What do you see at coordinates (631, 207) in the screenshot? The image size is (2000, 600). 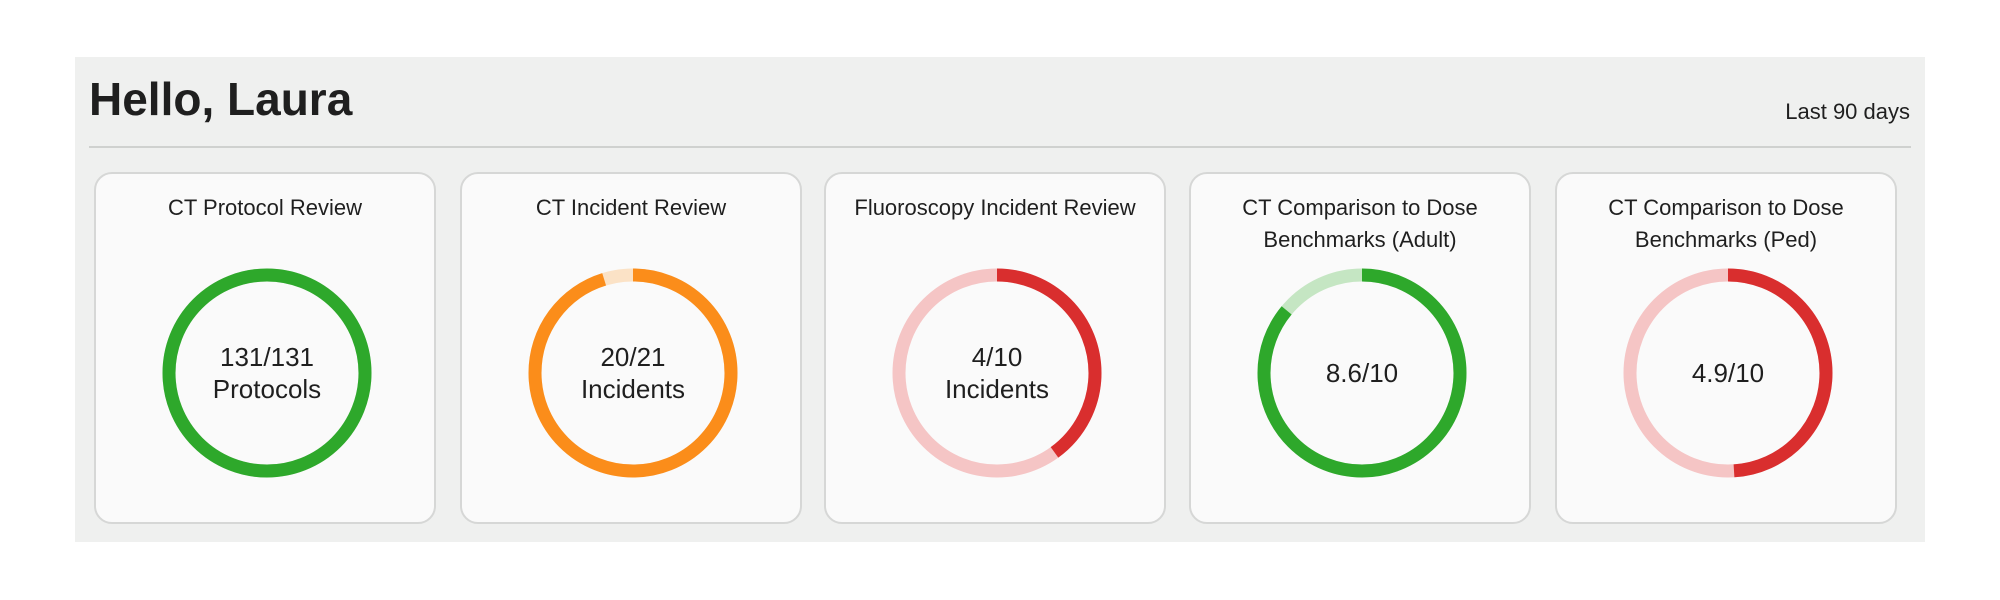 I see `card-title: CT Incident Review` at bounding box center [631, 207].